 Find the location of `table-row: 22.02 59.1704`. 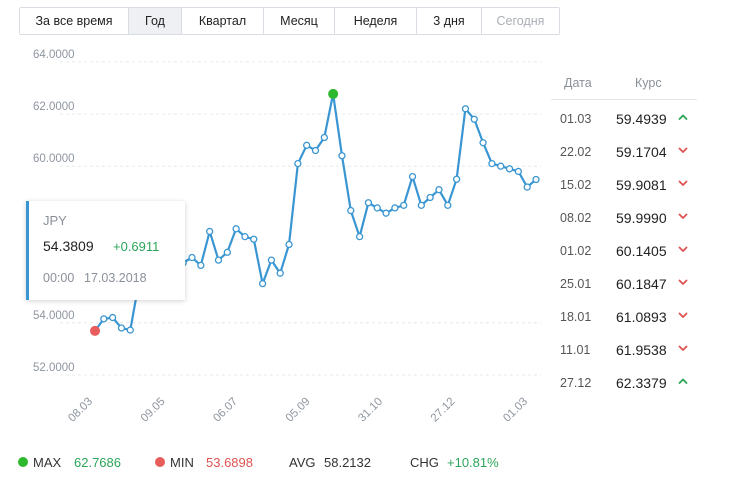

table-row: 22.02 59.1704 is located at coordinates (624, 149).